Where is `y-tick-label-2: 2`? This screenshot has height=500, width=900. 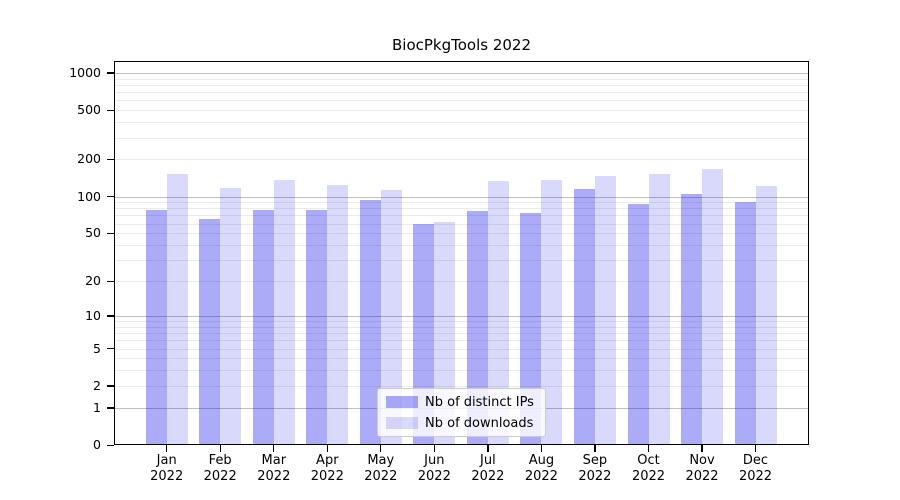 y-tick-label-2: 2 is located at coordinates (97, 385).